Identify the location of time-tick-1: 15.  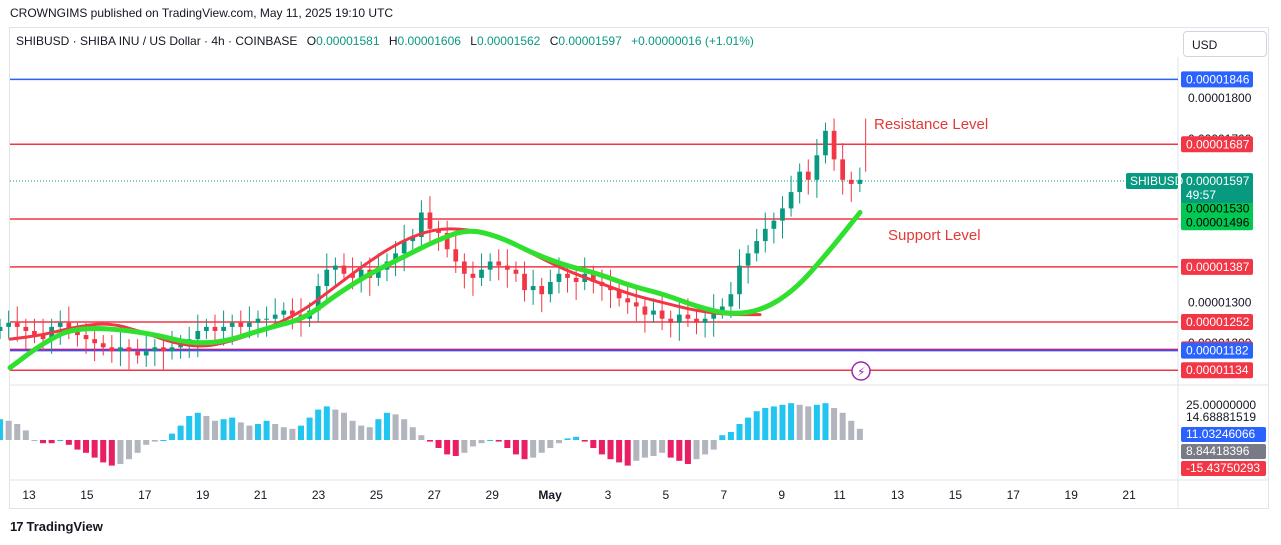
(87, 495).